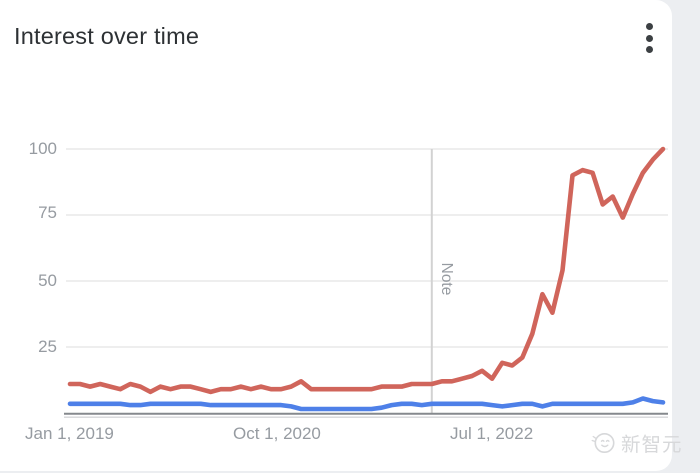 The height and width of the screenshot is (473, 700). I want to click on smiley-face-logo-icon, so click(603, 443).